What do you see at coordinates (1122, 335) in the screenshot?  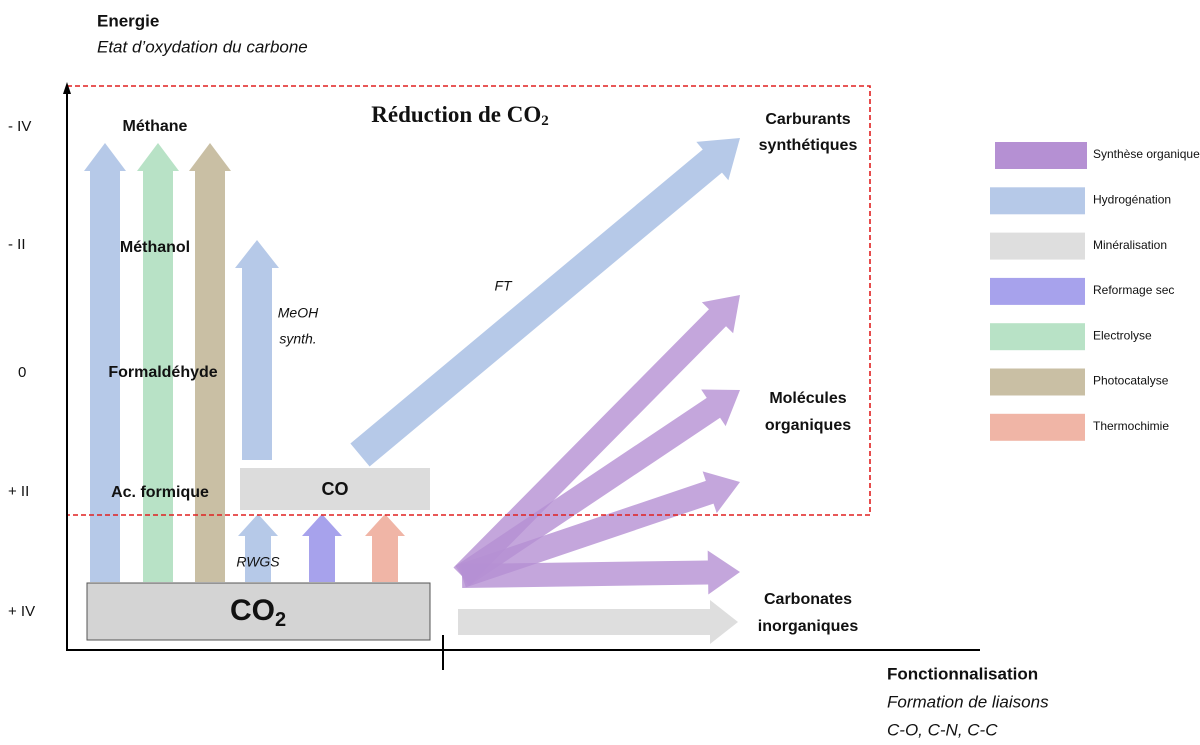 I see `legend-label: Electrolyse` at bounding box center [1122, 335].